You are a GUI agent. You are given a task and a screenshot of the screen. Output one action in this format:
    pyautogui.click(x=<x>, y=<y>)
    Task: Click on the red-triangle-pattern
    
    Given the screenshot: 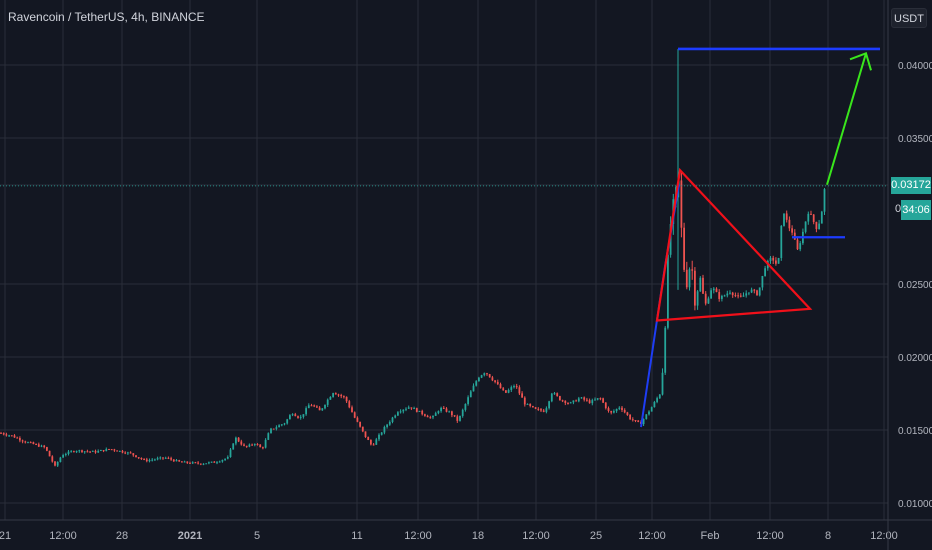 What is the action you would take?
    pyautogui.click(x=734, y=244)
    